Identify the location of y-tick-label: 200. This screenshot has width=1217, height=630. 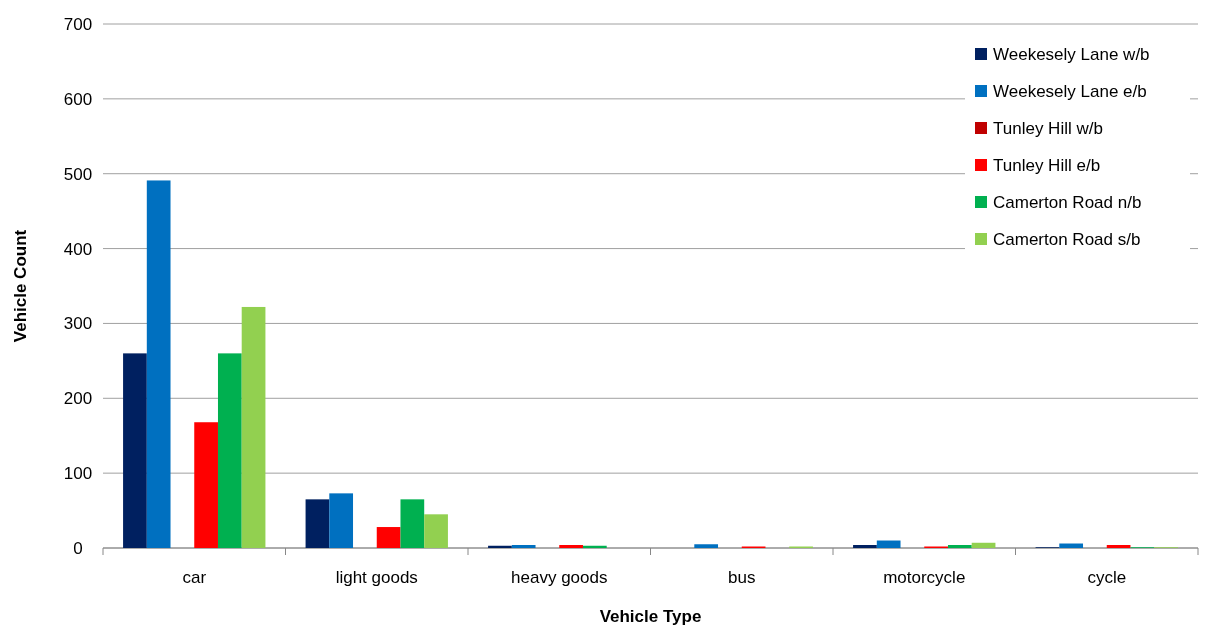
(78, 399).